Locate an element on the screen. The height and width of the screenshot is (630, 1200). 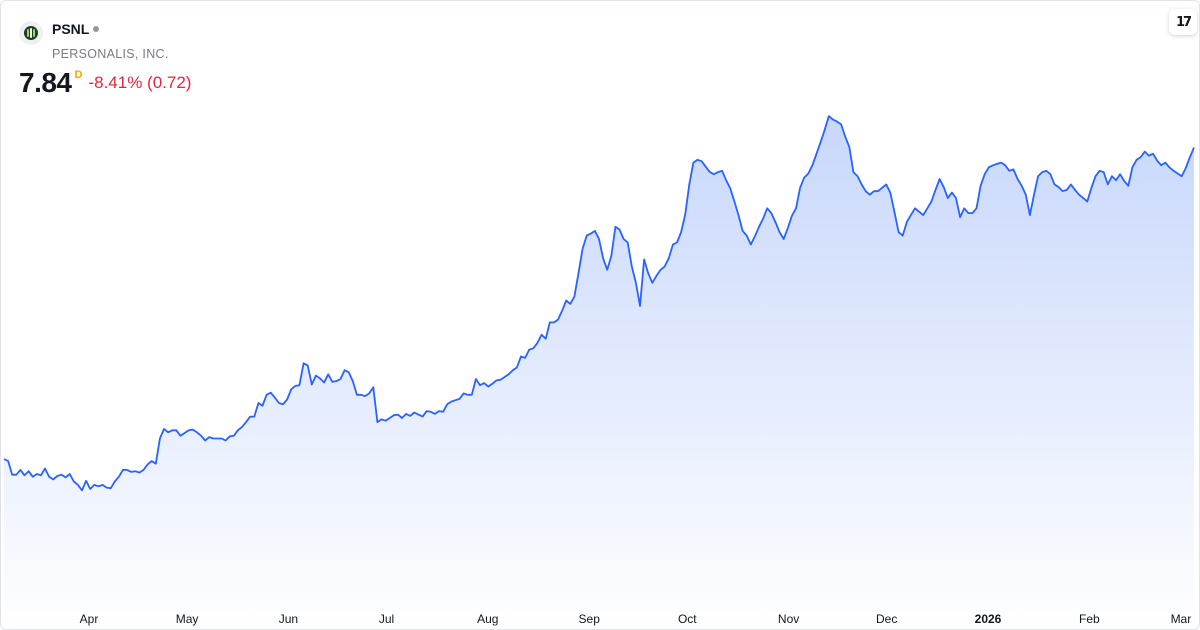
x-tick-label: Jul is located at coordinates (386, 619).